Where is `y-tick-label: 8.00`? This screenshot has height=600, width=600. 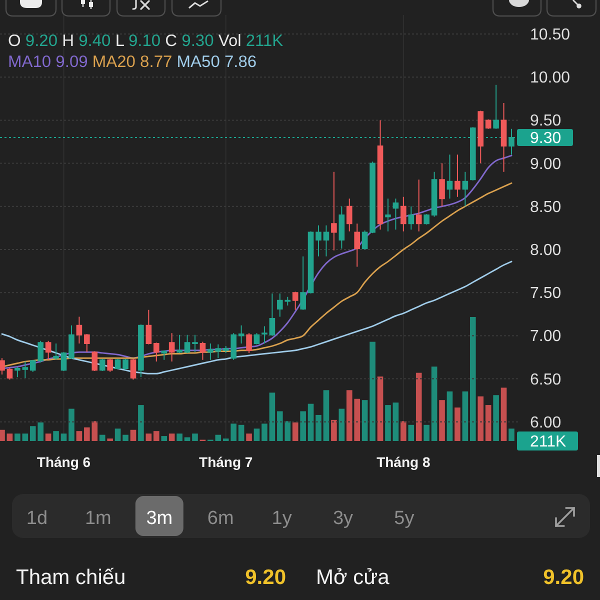
y-tick-label: 8.00 is located at coordinates (546, 250).